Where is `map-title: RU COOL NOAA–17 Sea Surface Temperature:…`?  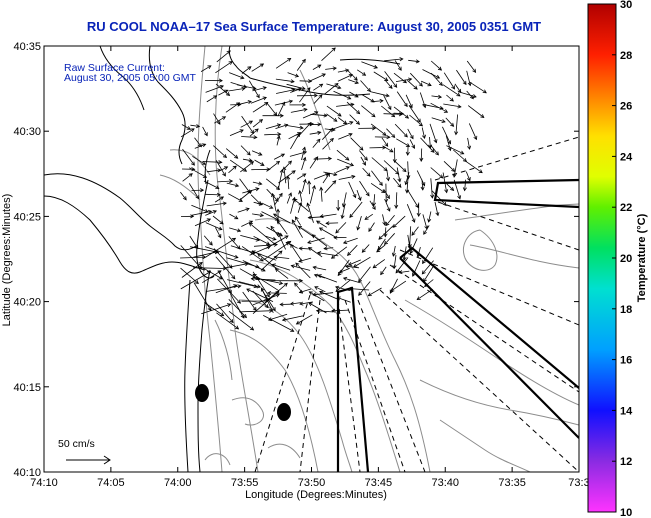 map-title: RU COOL NOAA–17 Sea Surface Temperature:… is located at coordinates (314, 26).